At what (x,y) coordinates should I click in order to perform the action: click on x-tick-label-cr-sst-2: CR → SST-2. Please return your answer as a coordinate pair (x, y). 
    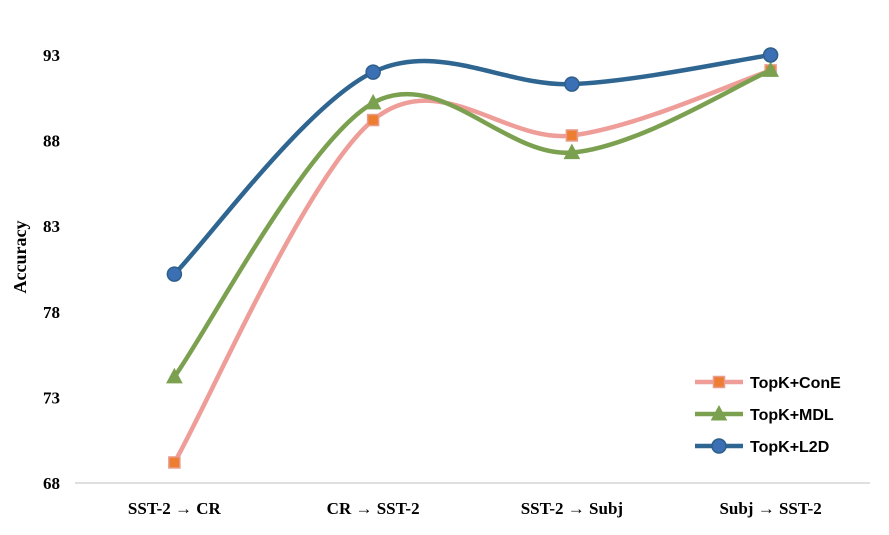
    Looking at the image, I should click on (373, 508).